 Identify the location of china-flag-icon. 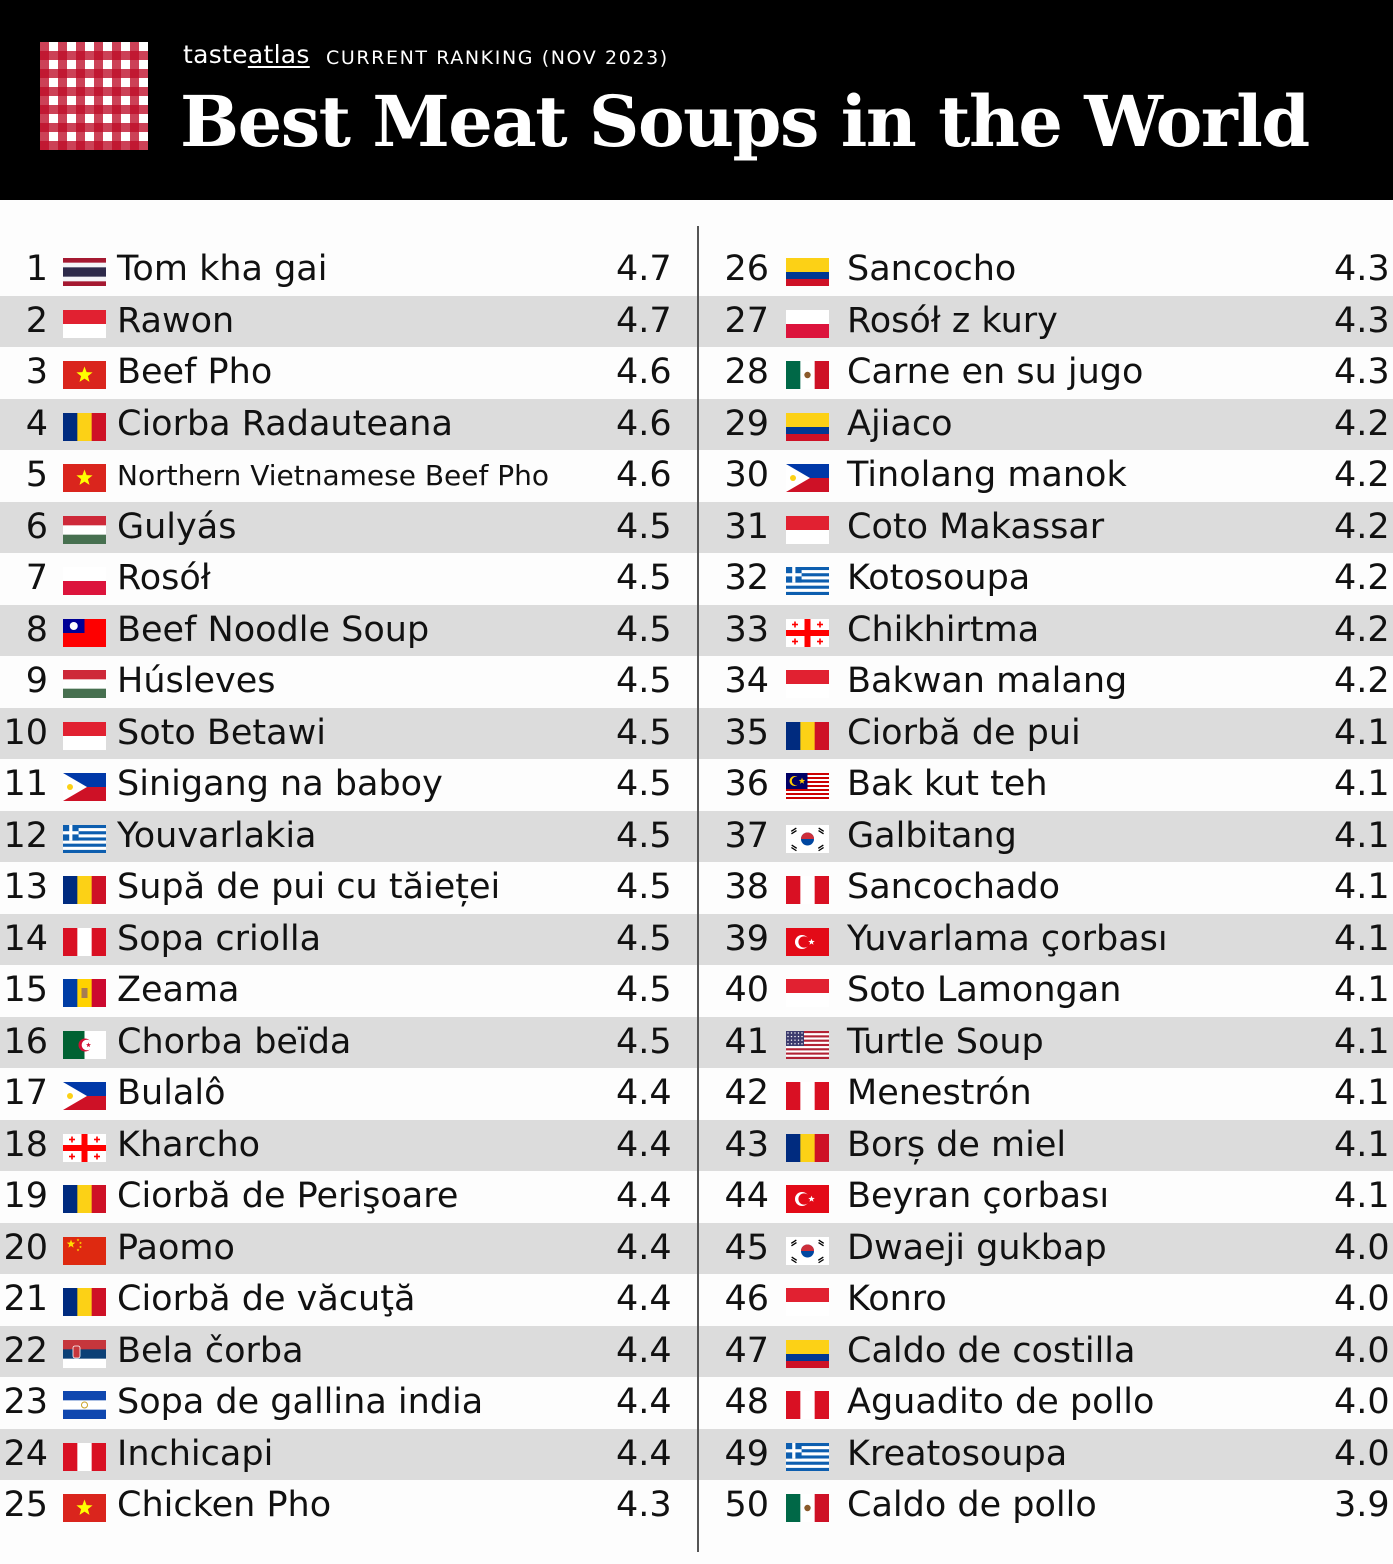
(84, 1250).